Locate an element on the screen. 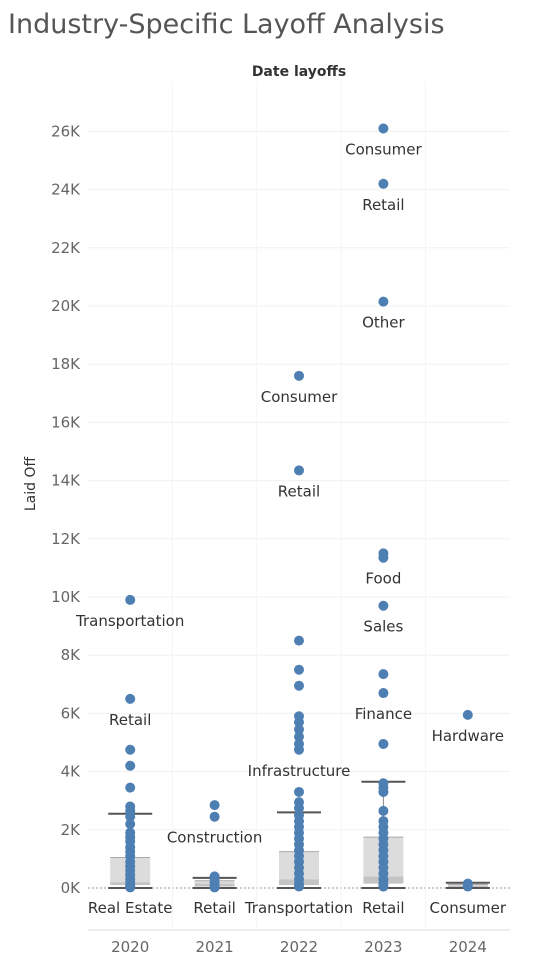  annotation-label: Sales is located at coordinates (383, 627).